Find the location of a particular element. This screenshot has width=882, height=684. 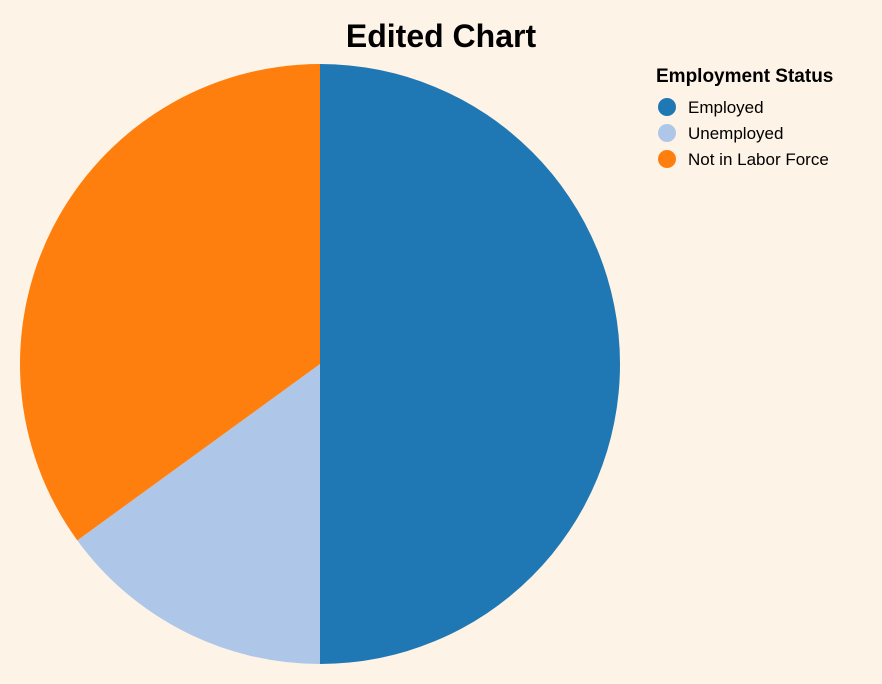

legend-label-unemployed: Unemployed is located at coordinates (735, 133).